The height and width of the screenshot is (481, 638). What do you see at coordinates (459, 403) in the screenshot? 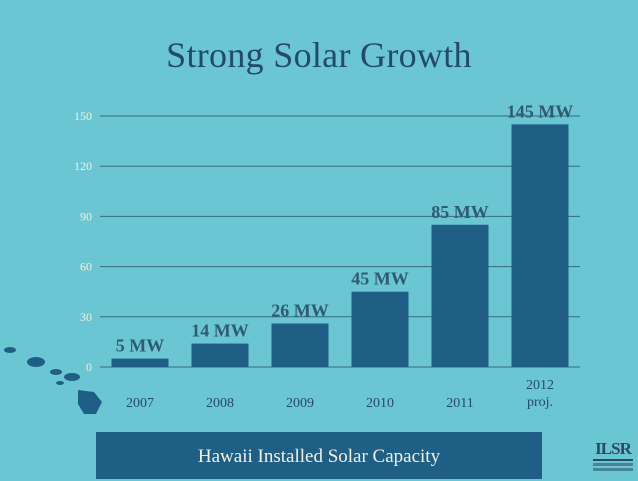
I see `x-tick-label: 2011` at bounding box center [459, 403].